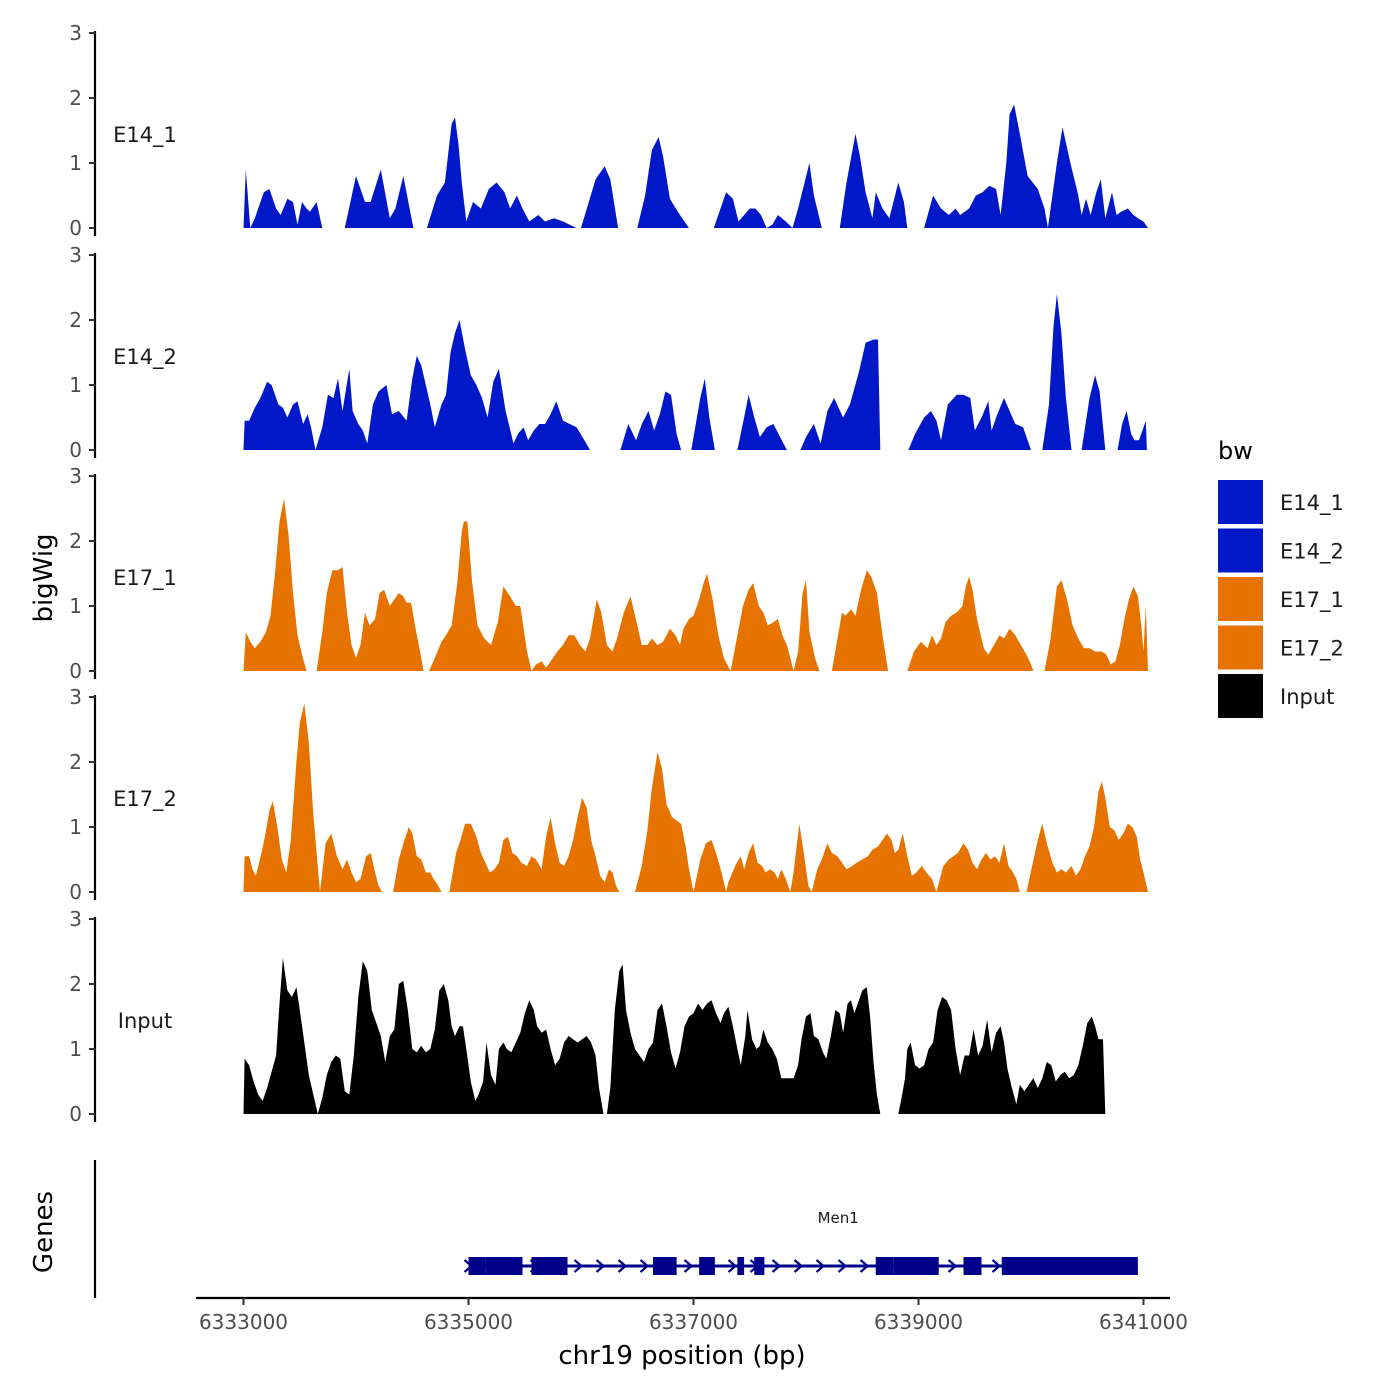  I want to click on x-axis-title: chr19 position (bp), so click(681, 1356).